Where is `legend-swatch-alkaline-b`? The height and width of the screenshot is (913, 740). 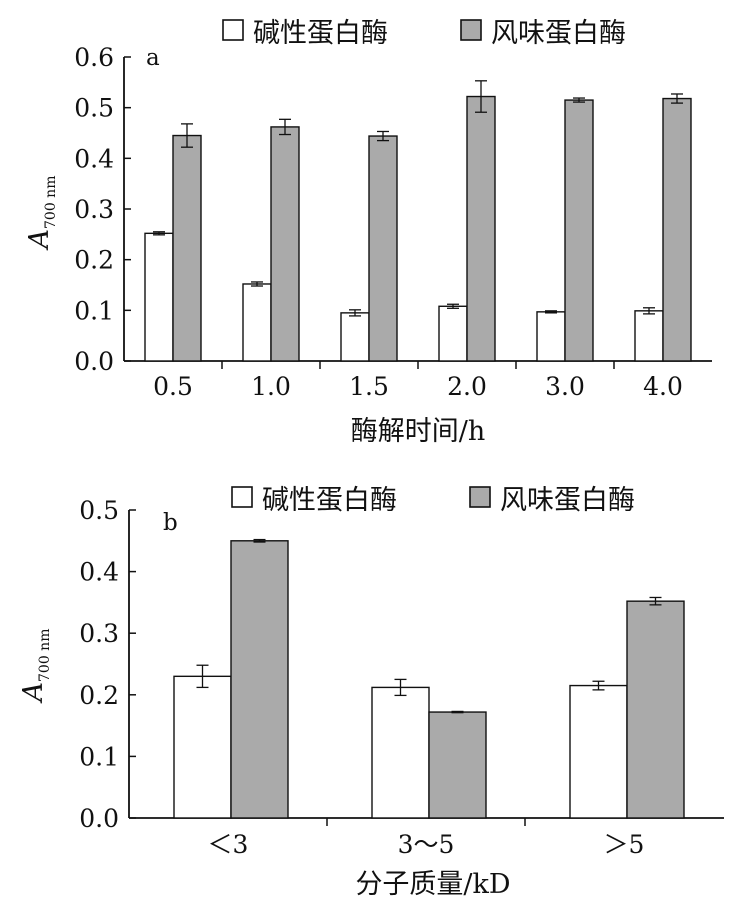 legend-swatch-alkaline-b is located at coordinates (242, 497).